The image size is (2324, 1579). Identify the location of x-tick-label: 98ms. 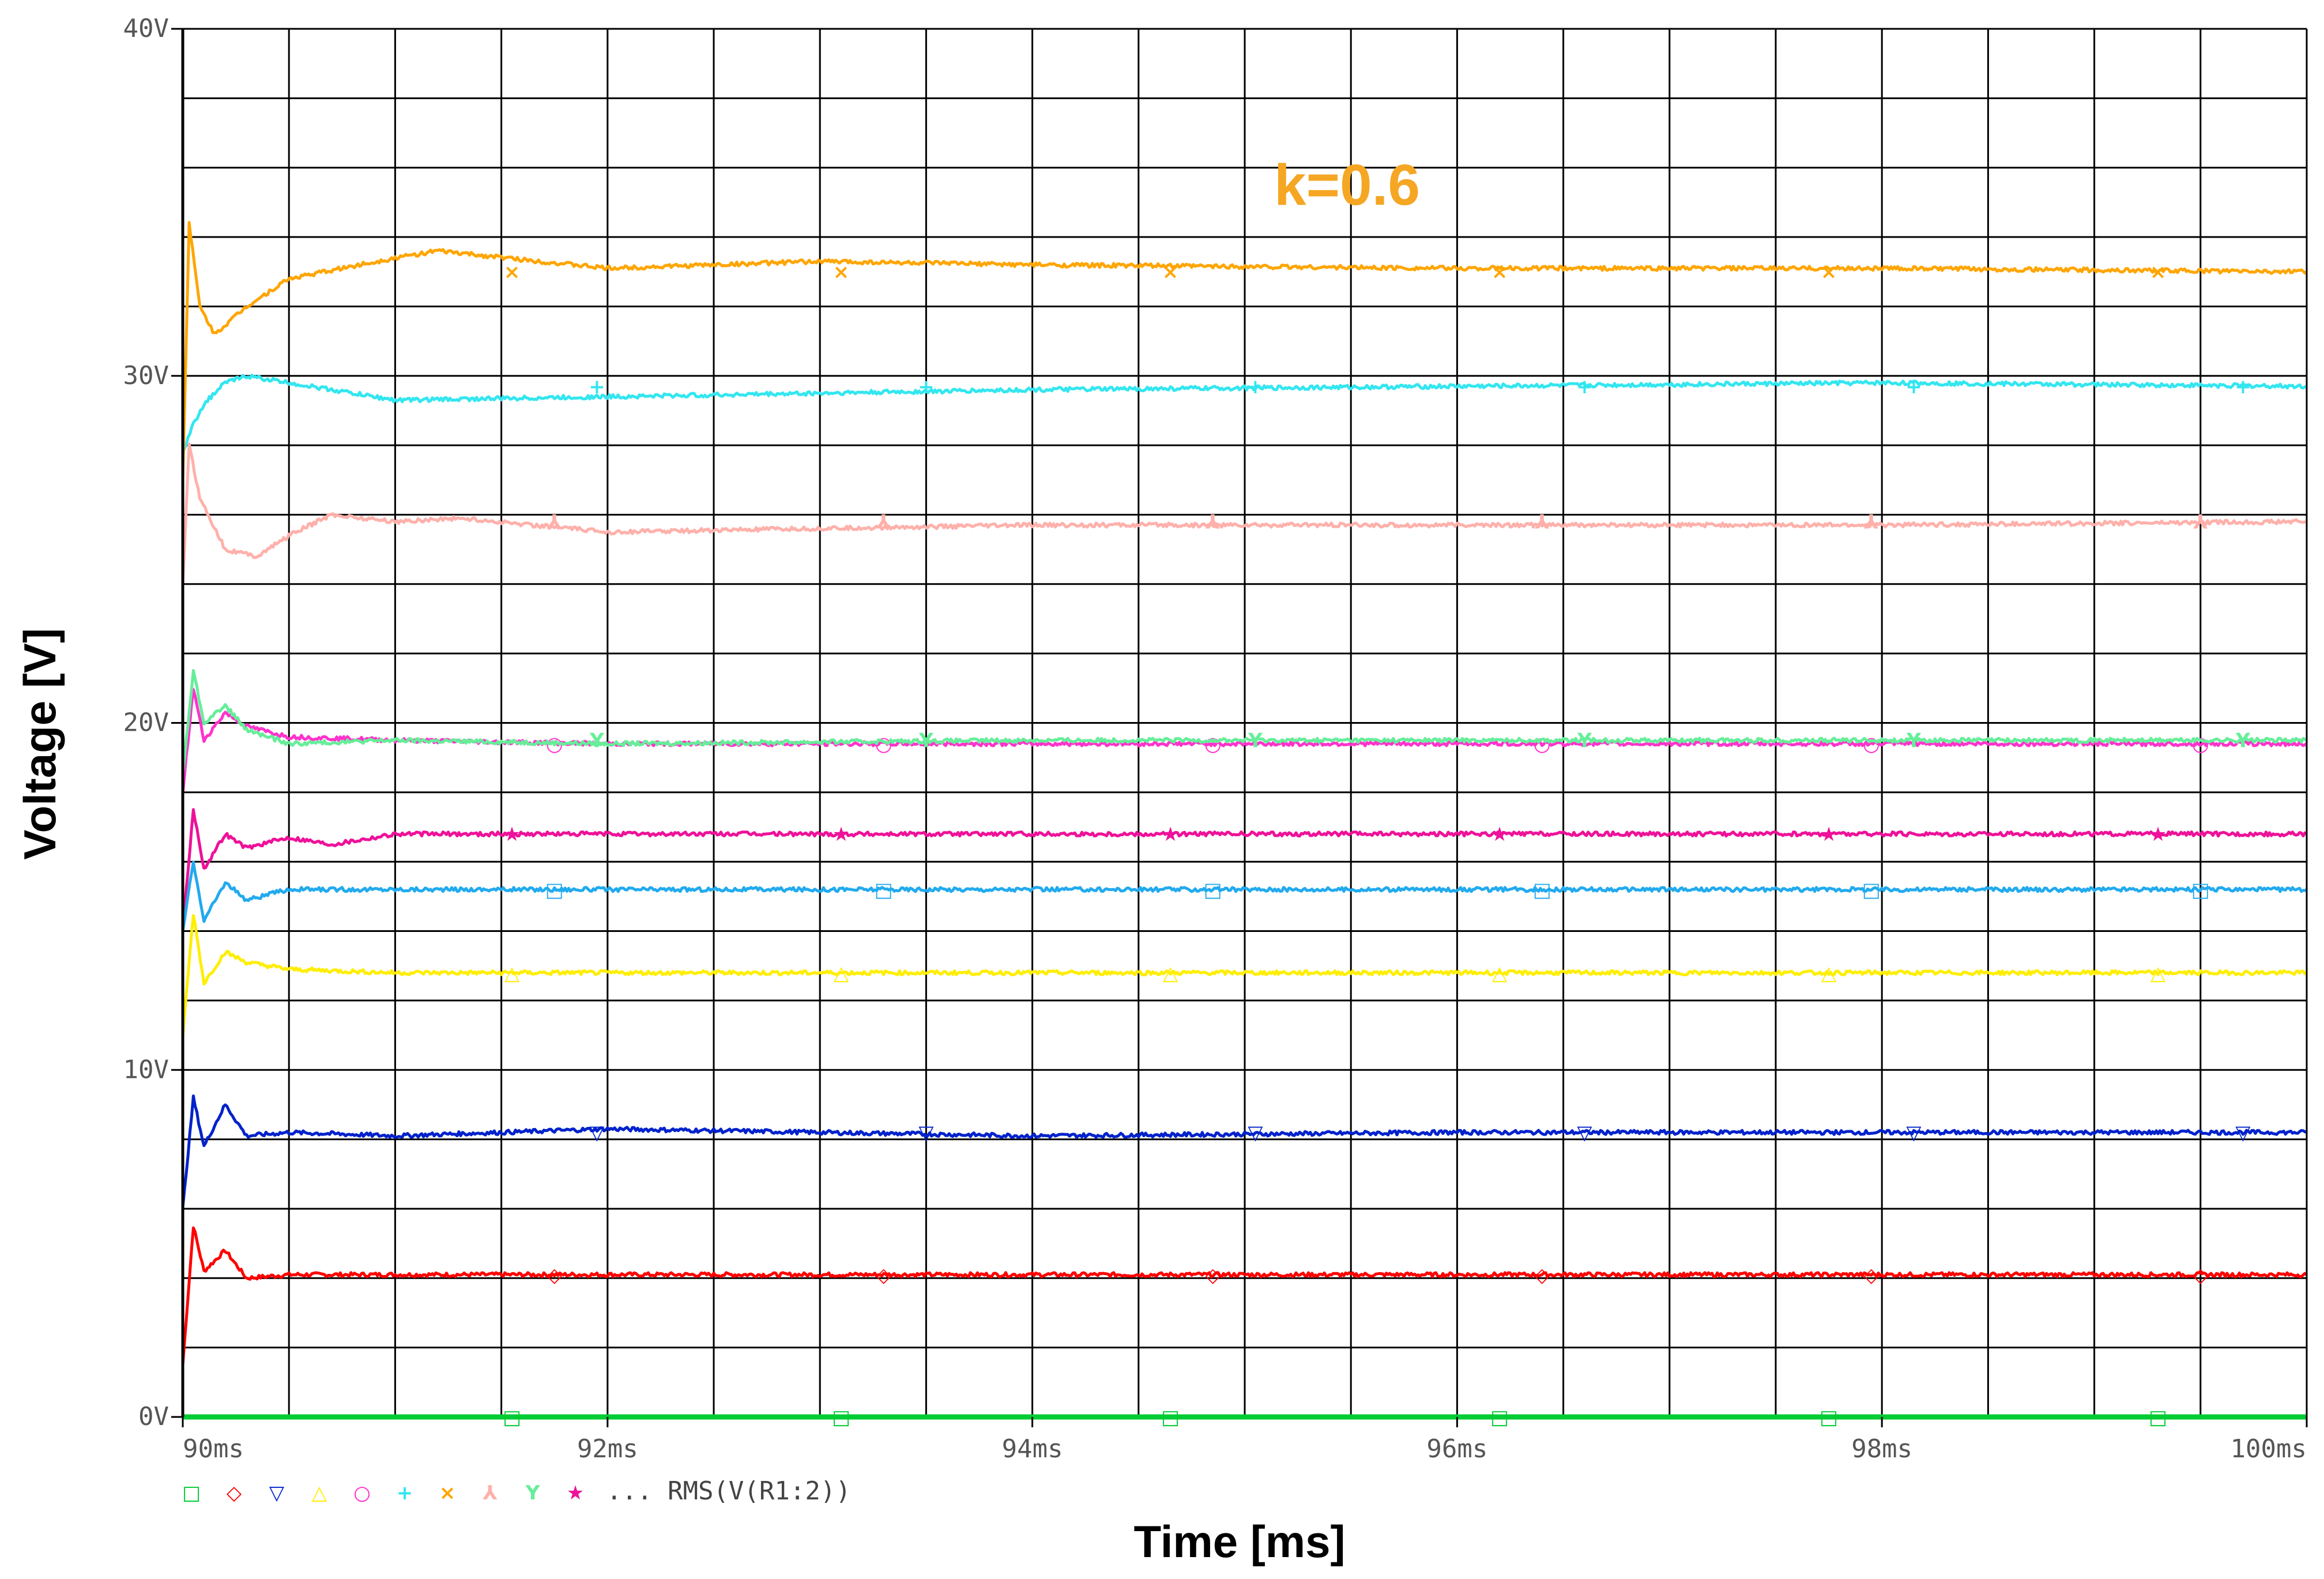
(1881, 1449).